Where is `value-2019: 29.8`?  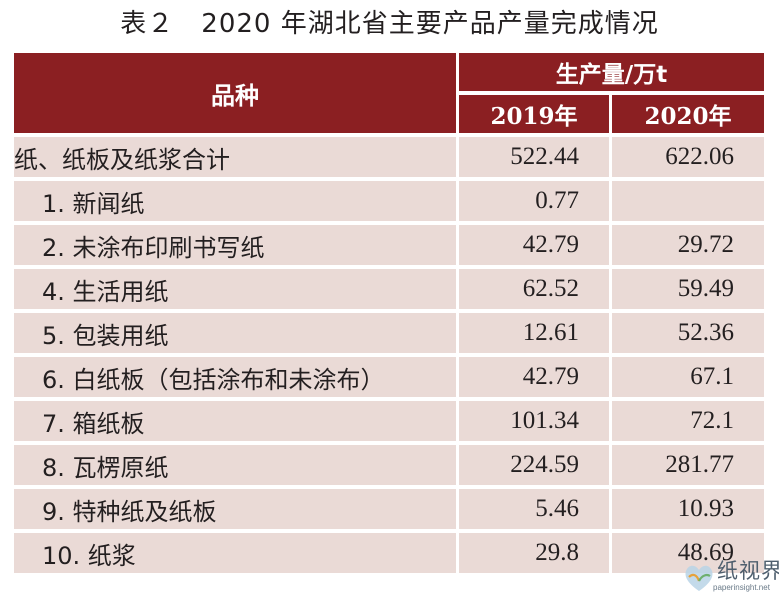 value-2019: 29.8 is located at coordinates (534, 553).